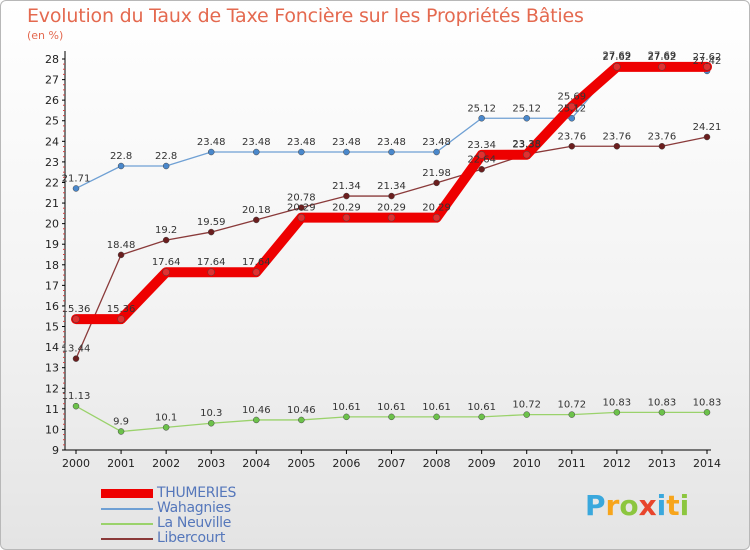 The height and width of the screenshot is (550, 750). I want to click on data-label: 21.71, so click(76, 178).